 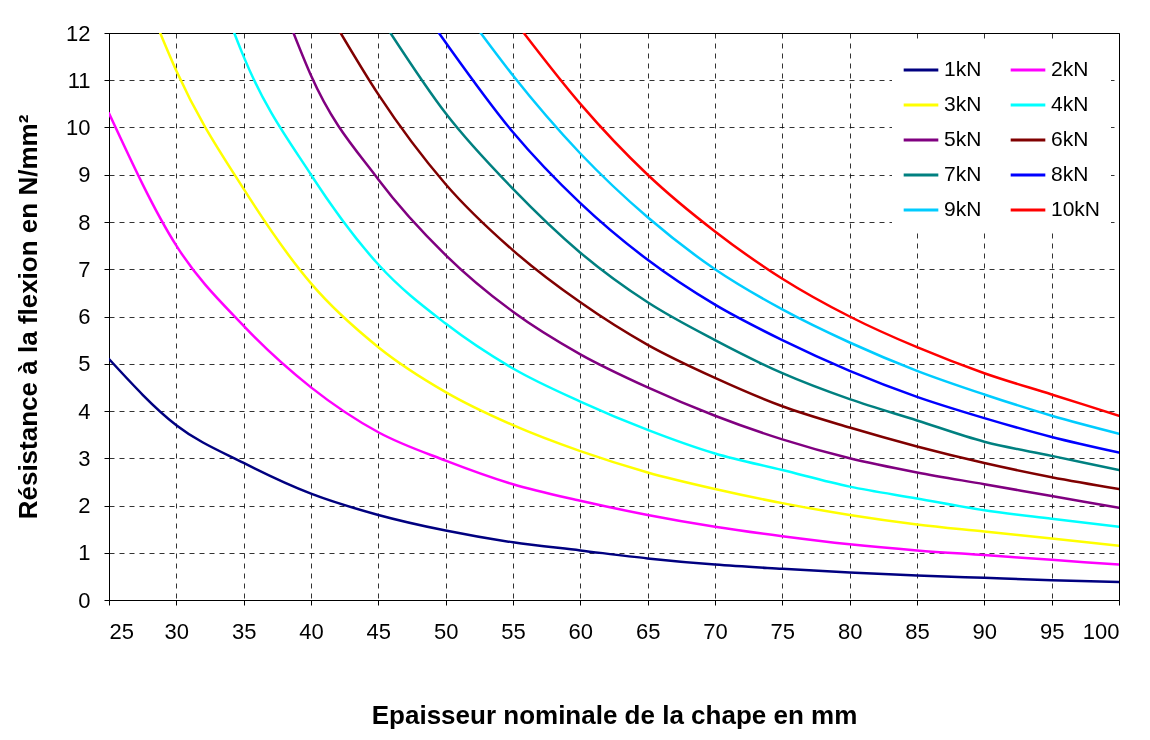 What do you see at coordinates (84, 600) in the screenshot?
I see `y-tick-label: 0` at bounding box center [84, 600].